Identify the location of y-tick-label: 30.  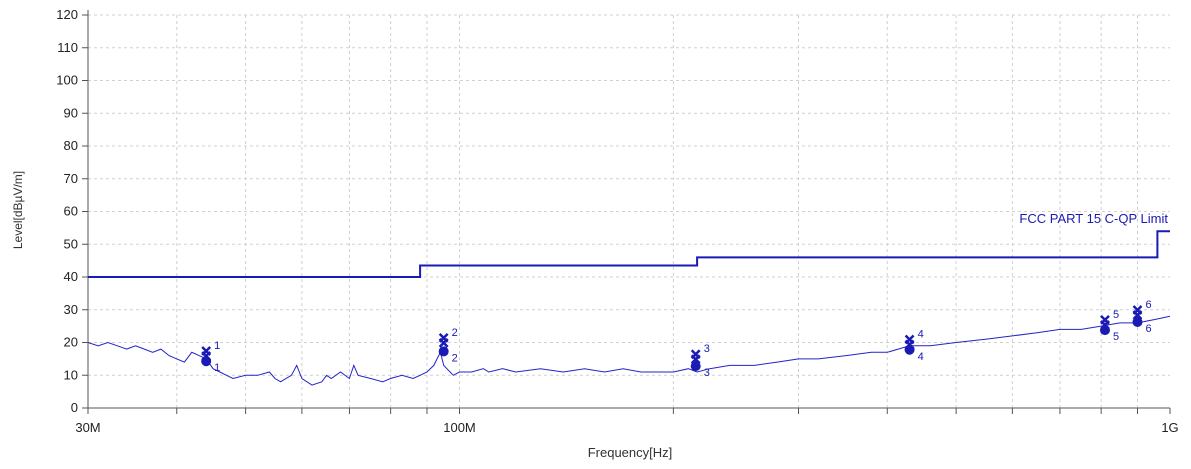
(71, 309).